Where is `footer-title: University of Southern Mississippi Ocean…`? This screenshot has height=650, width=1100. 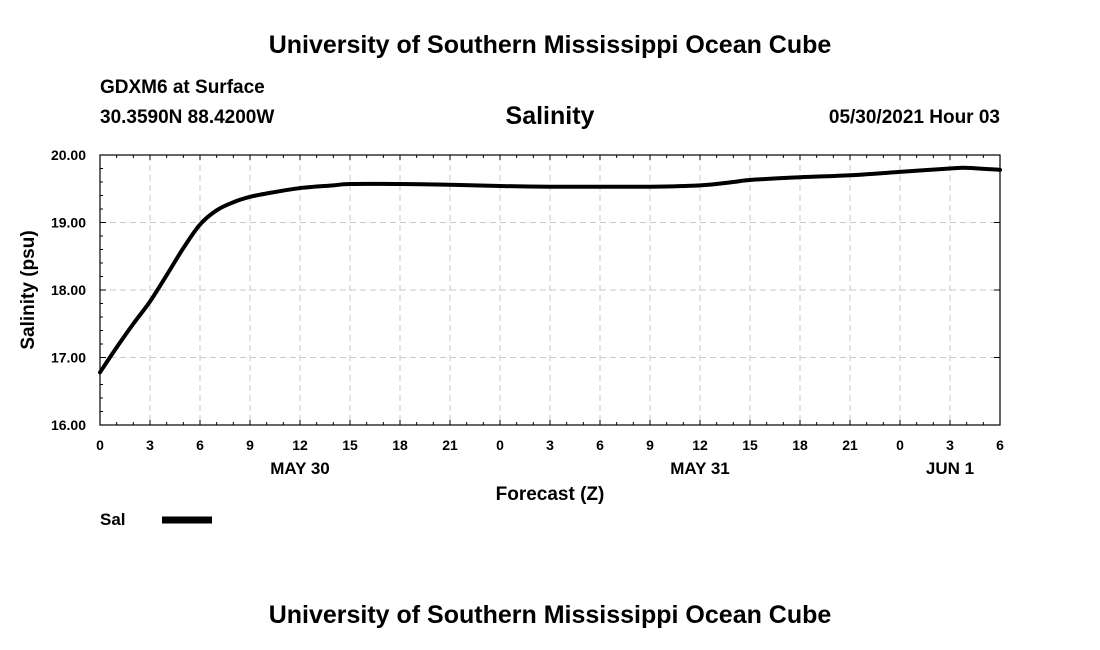 footer-title: University of Southern Mississippi Ocean… is located at coordinates (550, 615).